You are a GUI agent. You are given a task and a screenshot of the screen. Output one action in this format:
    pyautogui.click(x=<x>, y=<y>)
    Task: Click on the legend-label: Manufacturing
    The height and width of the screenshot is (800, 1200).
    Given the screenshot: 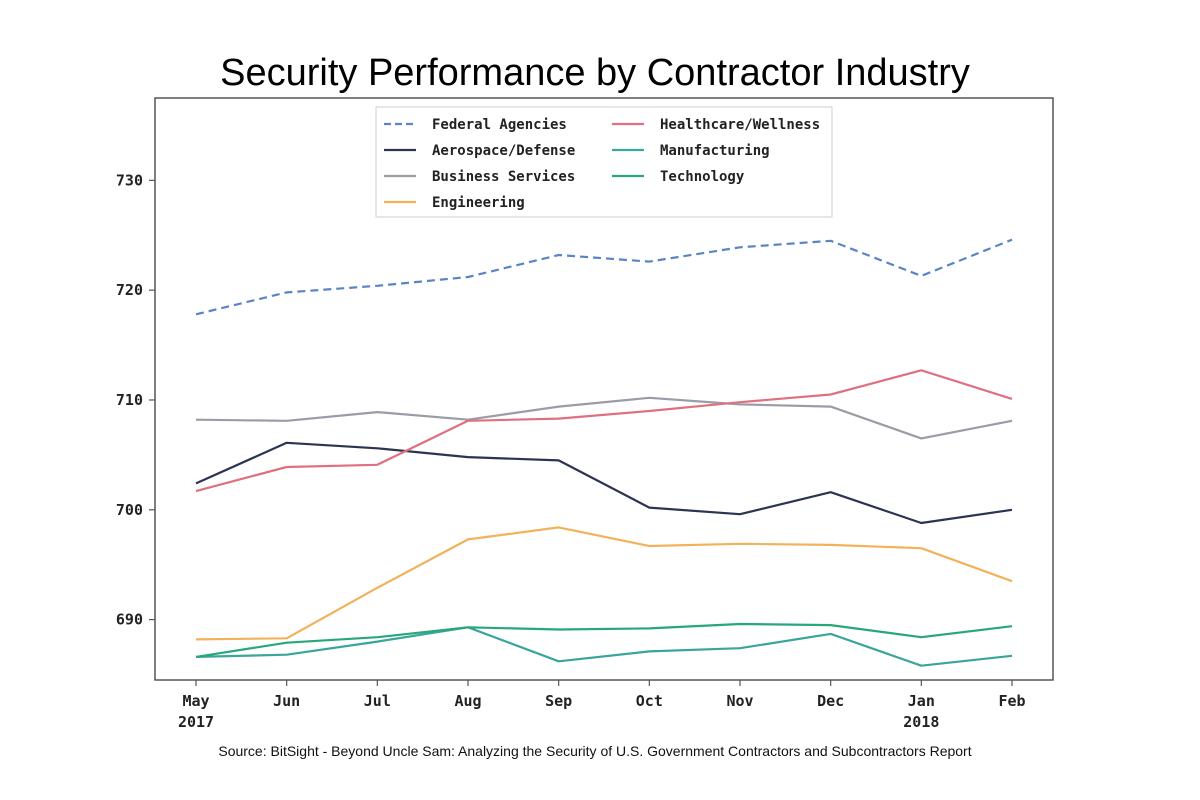 What is the action you would take?
    pyautogui.click(x=715, y=151)
    